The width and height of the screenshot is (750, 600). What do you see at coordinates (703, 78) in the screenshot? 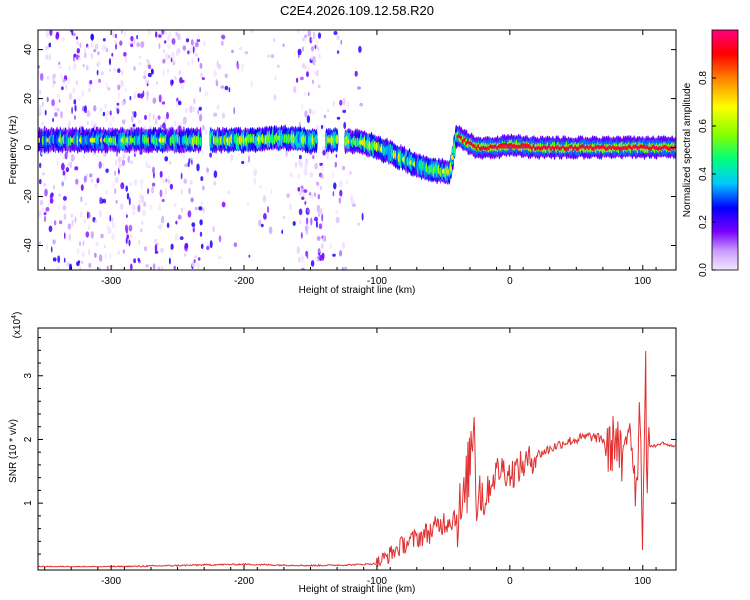
I see `colorbar-tick-label: 0.8` at bounding box center [703, 78].